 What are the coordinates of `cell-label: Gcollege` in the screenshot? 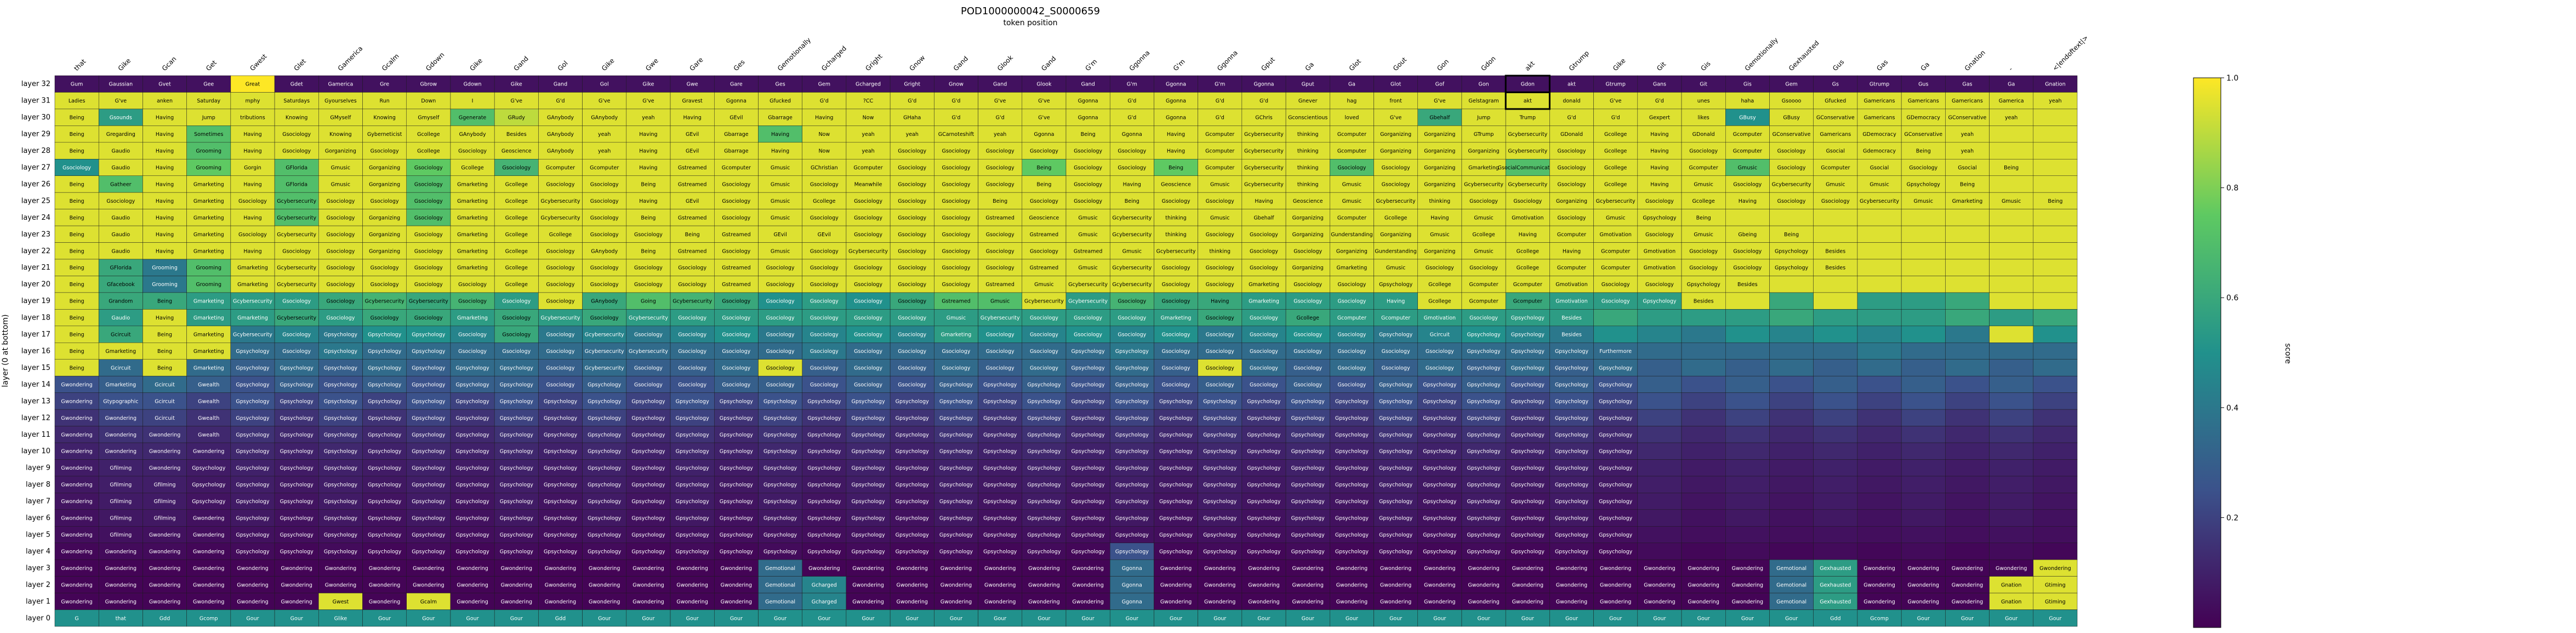 It's located at (428, 135).